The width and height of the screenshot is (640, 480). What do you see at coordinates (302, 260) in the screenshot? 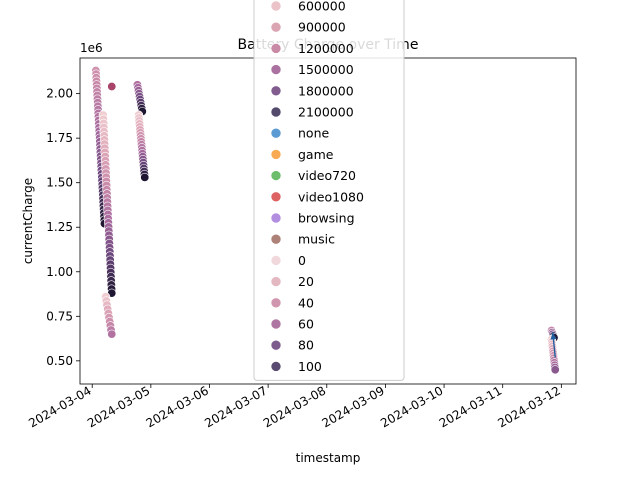
I see `legend-label: 0` at bounding box center [302, 260].